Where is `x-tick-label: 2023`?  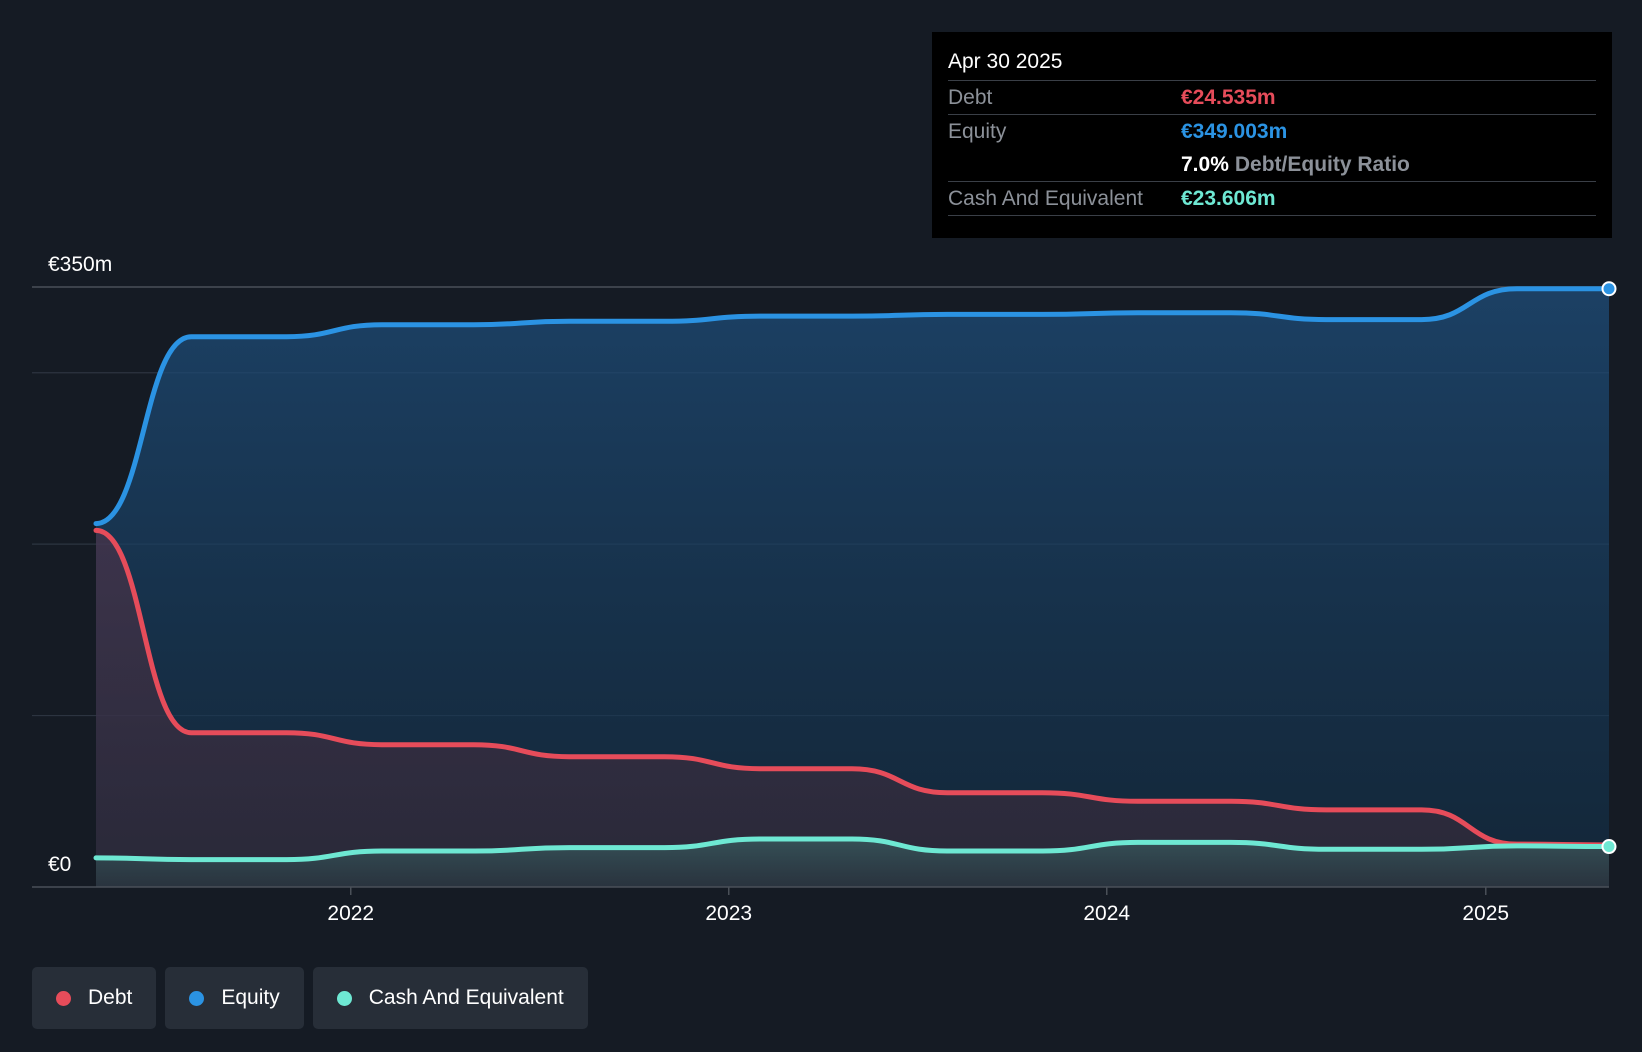 x-tick-label: 2023 is located at coordinates (728, 913).